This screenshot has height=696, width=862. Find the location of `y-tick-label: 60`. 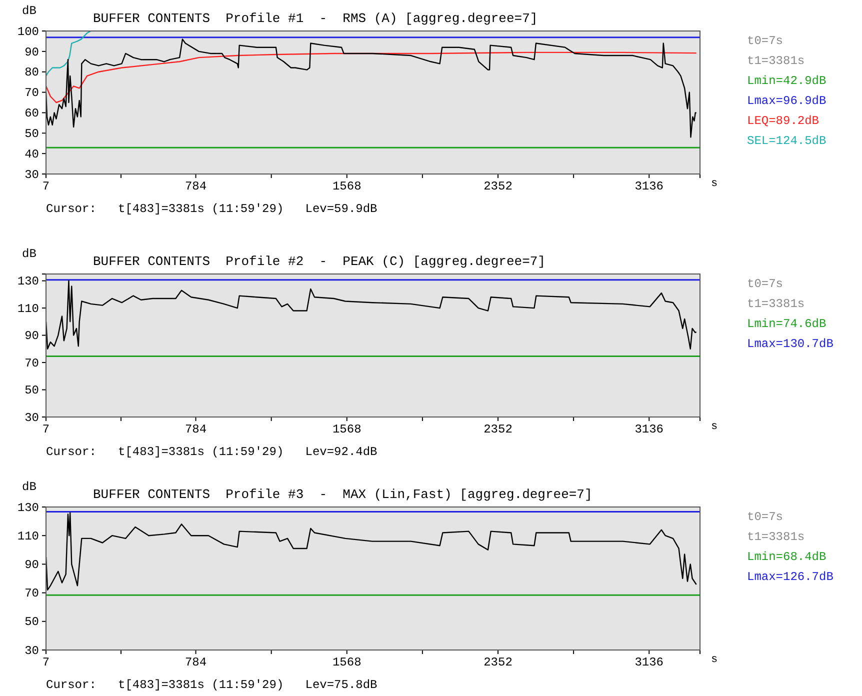

y-tick-label: 60 is located at coordinates (31, 113).